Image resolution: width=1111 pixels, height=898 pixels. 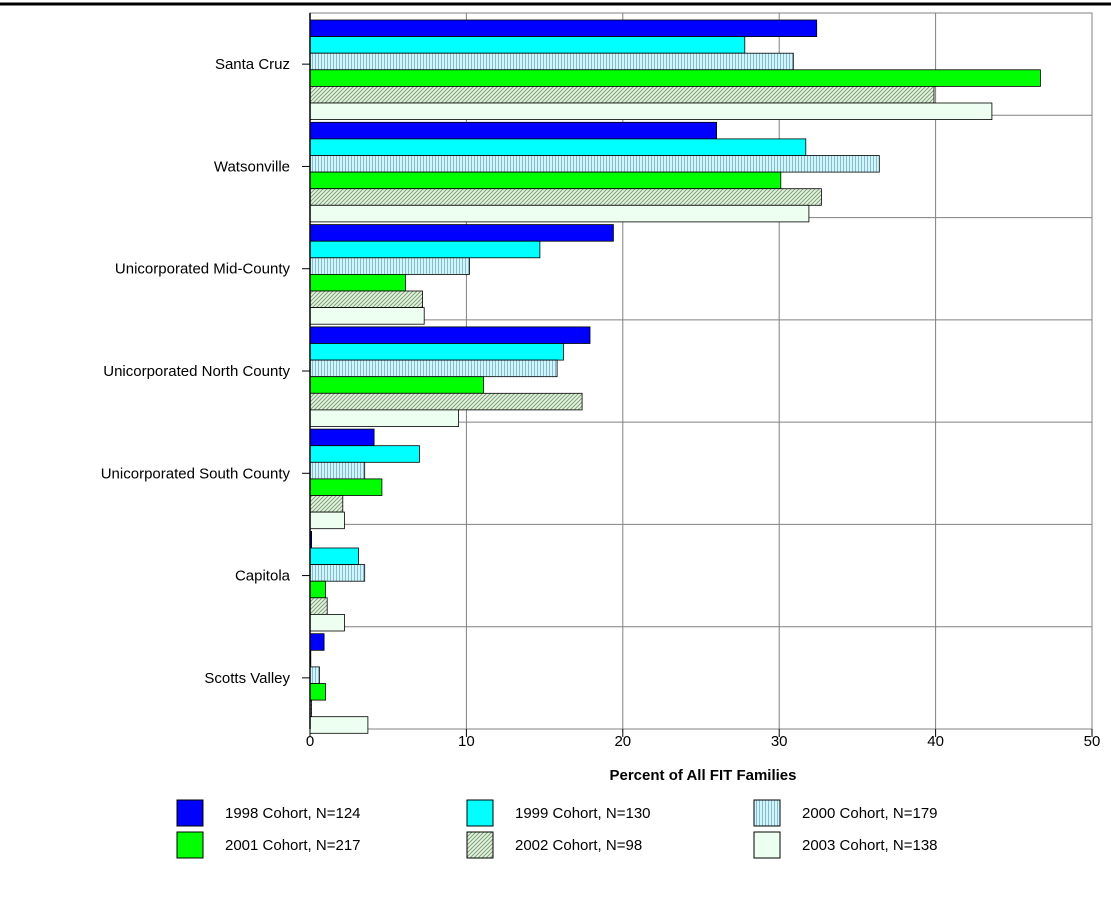 What do you see at coordinates (252, 64) in the screenshot?
I see `category-label: Santa Cruz` at bounding box center [252, 64].